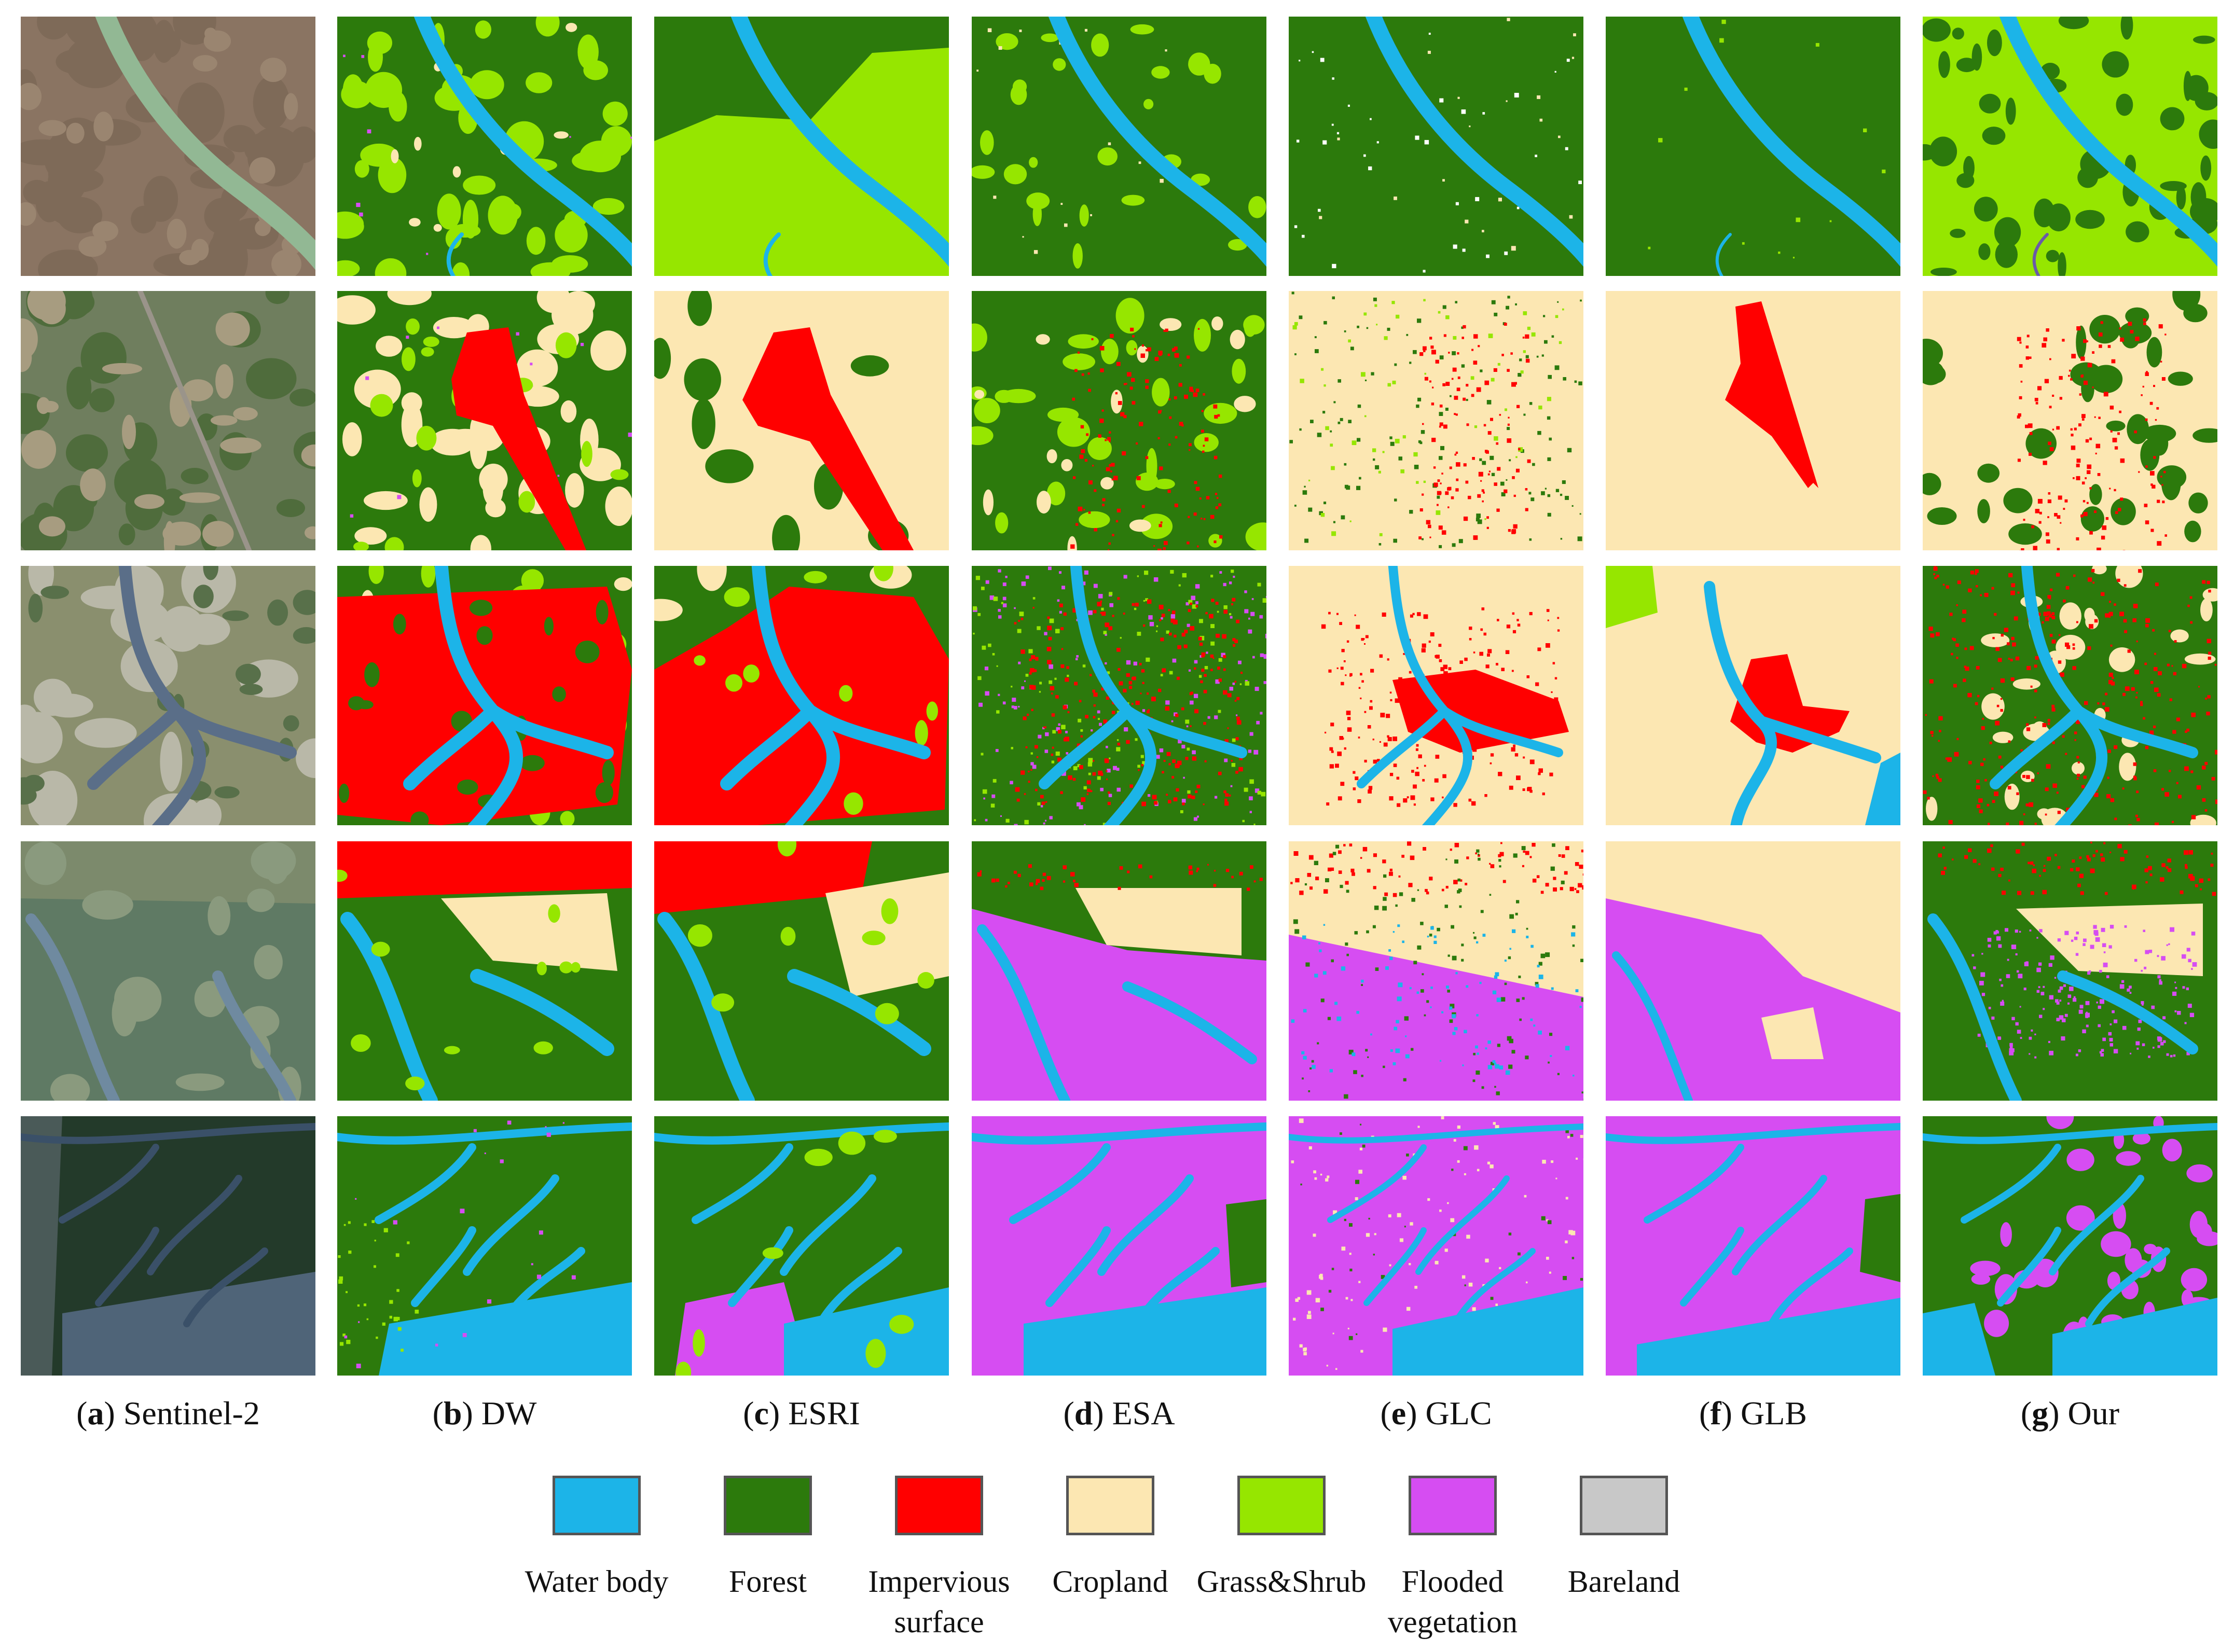  What do you see at coordinates (1453, 1602) in the screenshot?
I see `legend-label-flooded-vegetation: Flooded vegetation` at bounding box center [1453, 1602].